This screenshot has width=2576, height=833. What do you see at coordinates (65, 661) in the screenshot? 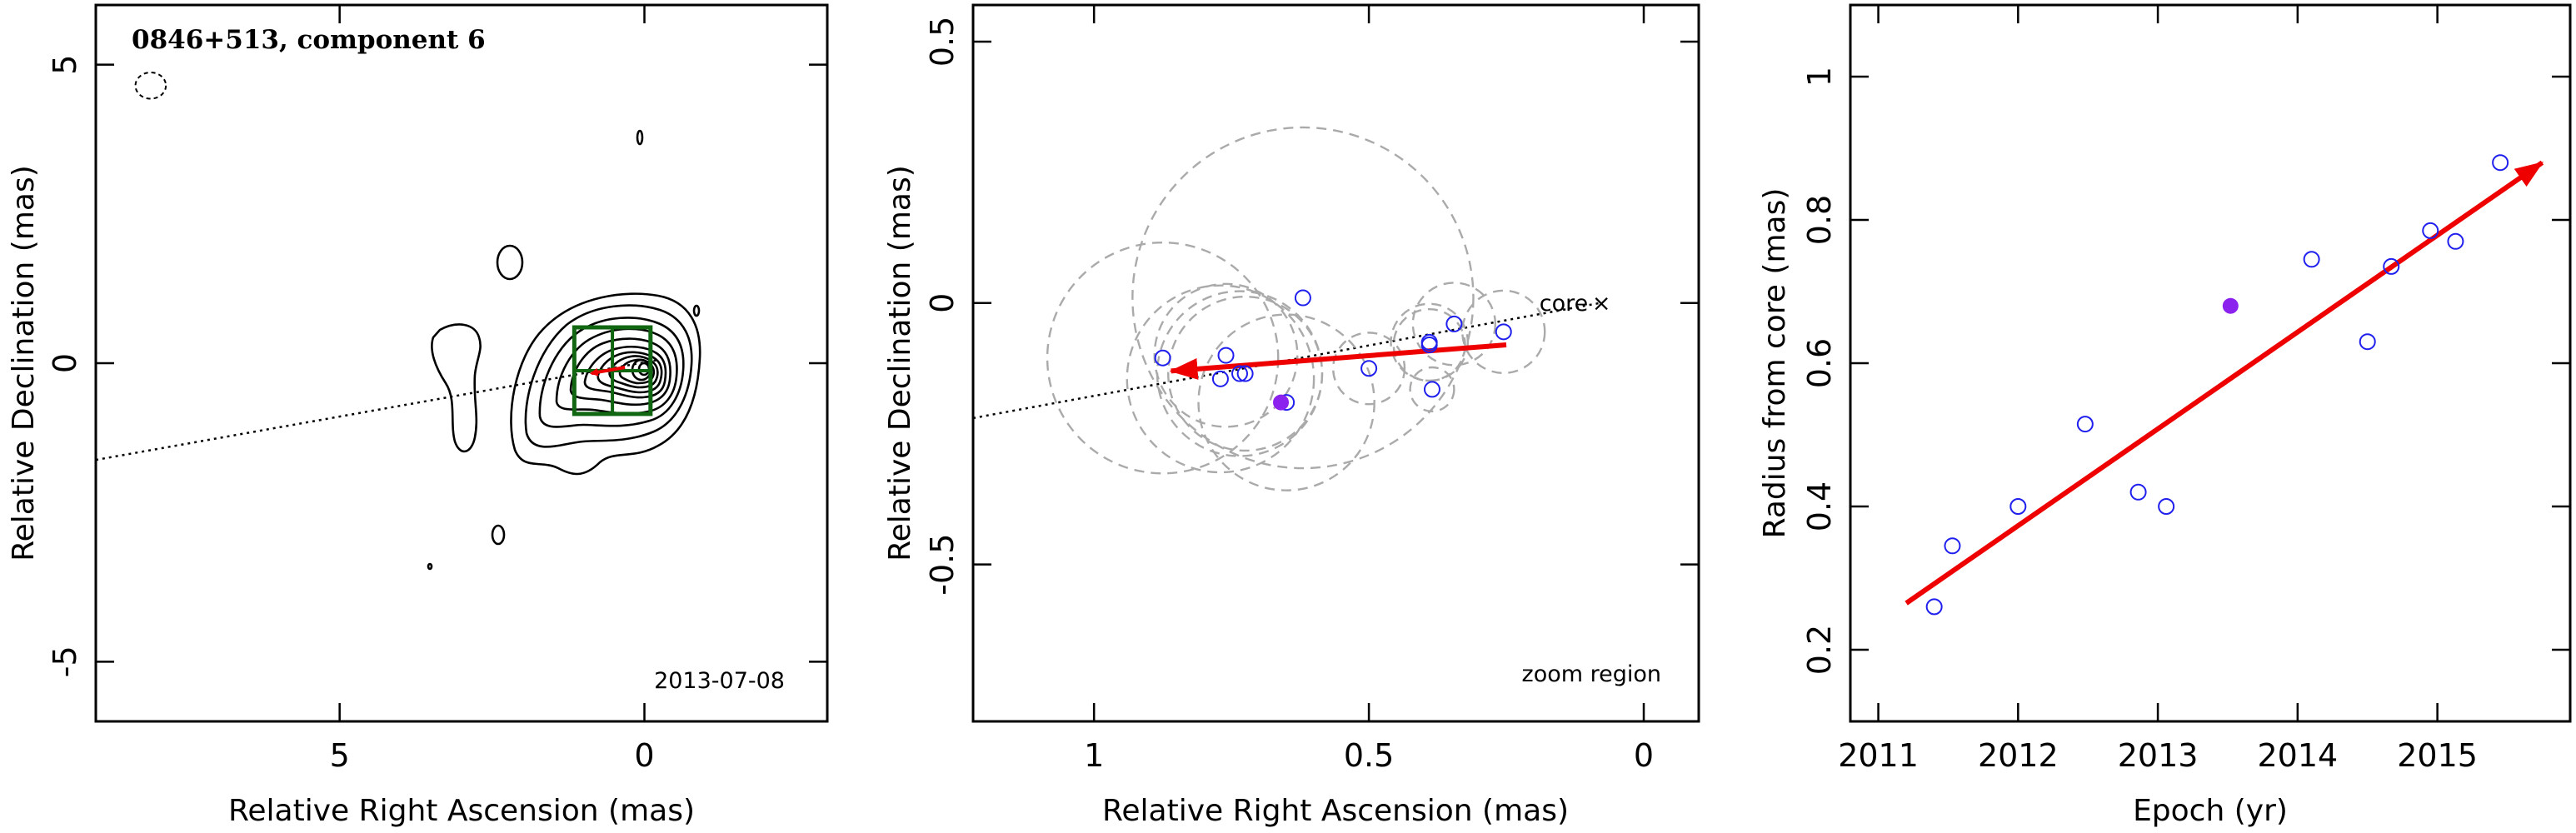
I see `y-tick-label: -5` at bounding box center [65, 661].